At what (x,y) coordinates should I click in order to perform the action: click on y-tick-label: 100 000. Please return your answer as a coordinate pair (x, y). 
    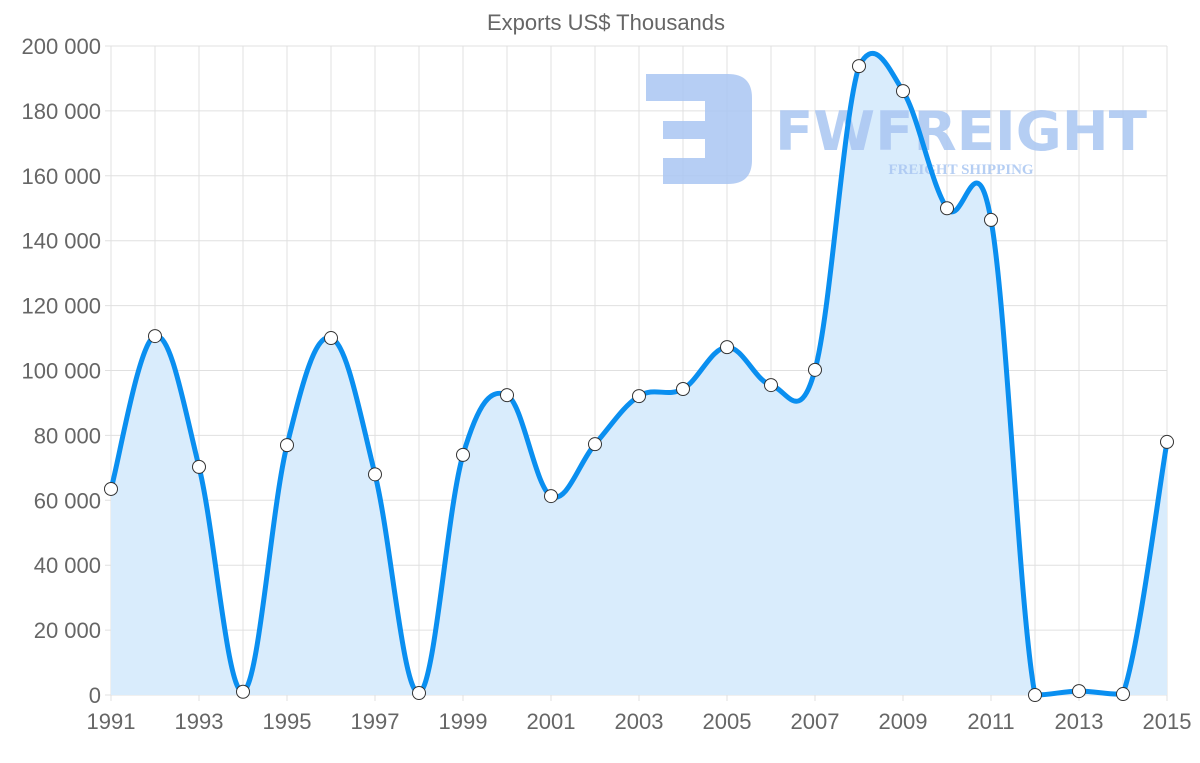
    Looking at the image, I should click on (61, 371).